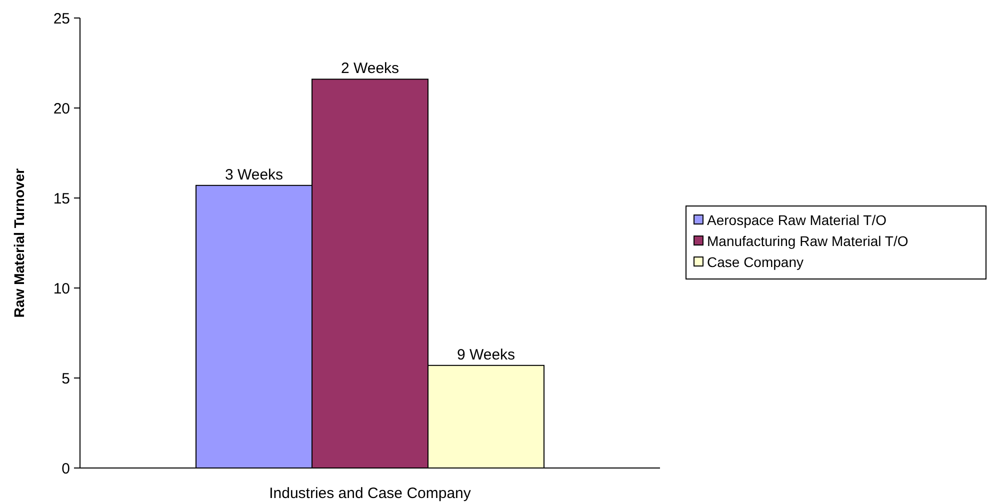 The width and height of the screenshot is (1000, 504). What do you see at coordinates (486, 355) in the screenshot?
I see `annotation: 9 Weeks` at bounding box center [486, 355].